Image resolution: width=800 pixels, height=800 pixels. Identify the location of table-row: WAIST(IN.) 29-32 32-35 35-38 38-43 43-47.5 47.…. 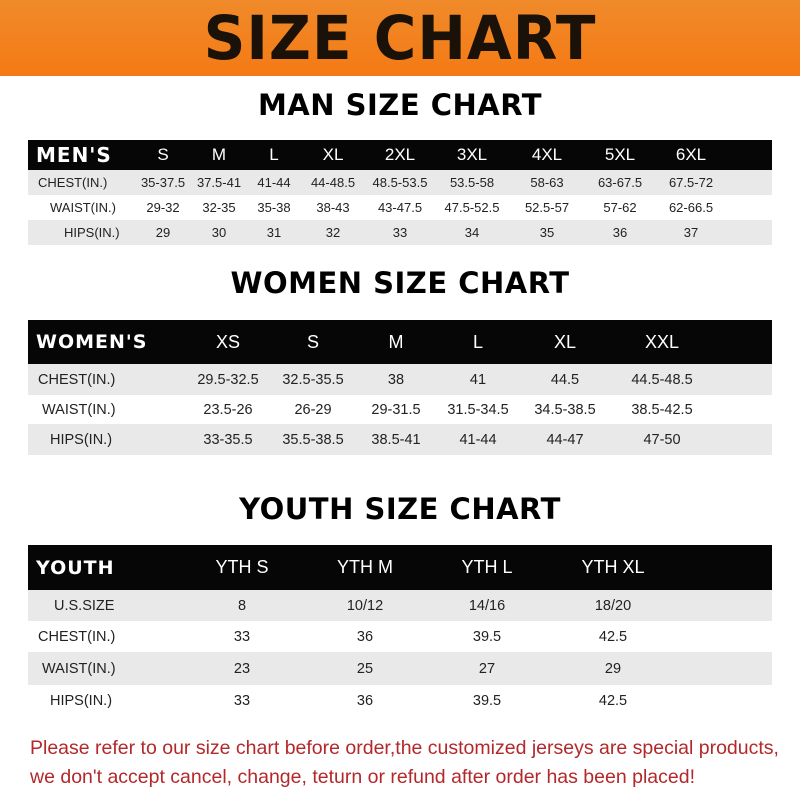
(400, 207).